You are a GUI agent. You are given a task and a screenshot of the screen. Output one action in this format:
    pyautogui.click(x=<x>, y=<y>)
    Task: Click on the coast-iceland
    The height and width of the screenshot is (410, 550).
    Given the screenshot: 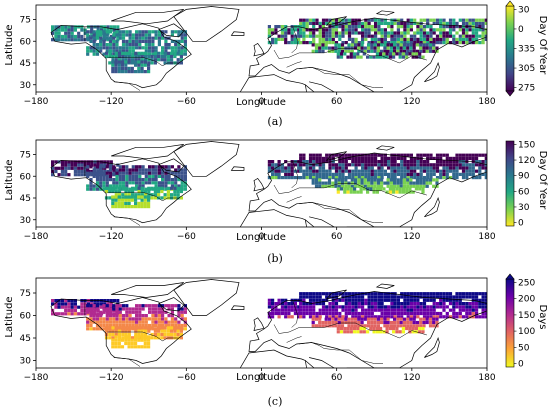 What is the action you would take?
    pyautogui.click(x=237, y=307)
    